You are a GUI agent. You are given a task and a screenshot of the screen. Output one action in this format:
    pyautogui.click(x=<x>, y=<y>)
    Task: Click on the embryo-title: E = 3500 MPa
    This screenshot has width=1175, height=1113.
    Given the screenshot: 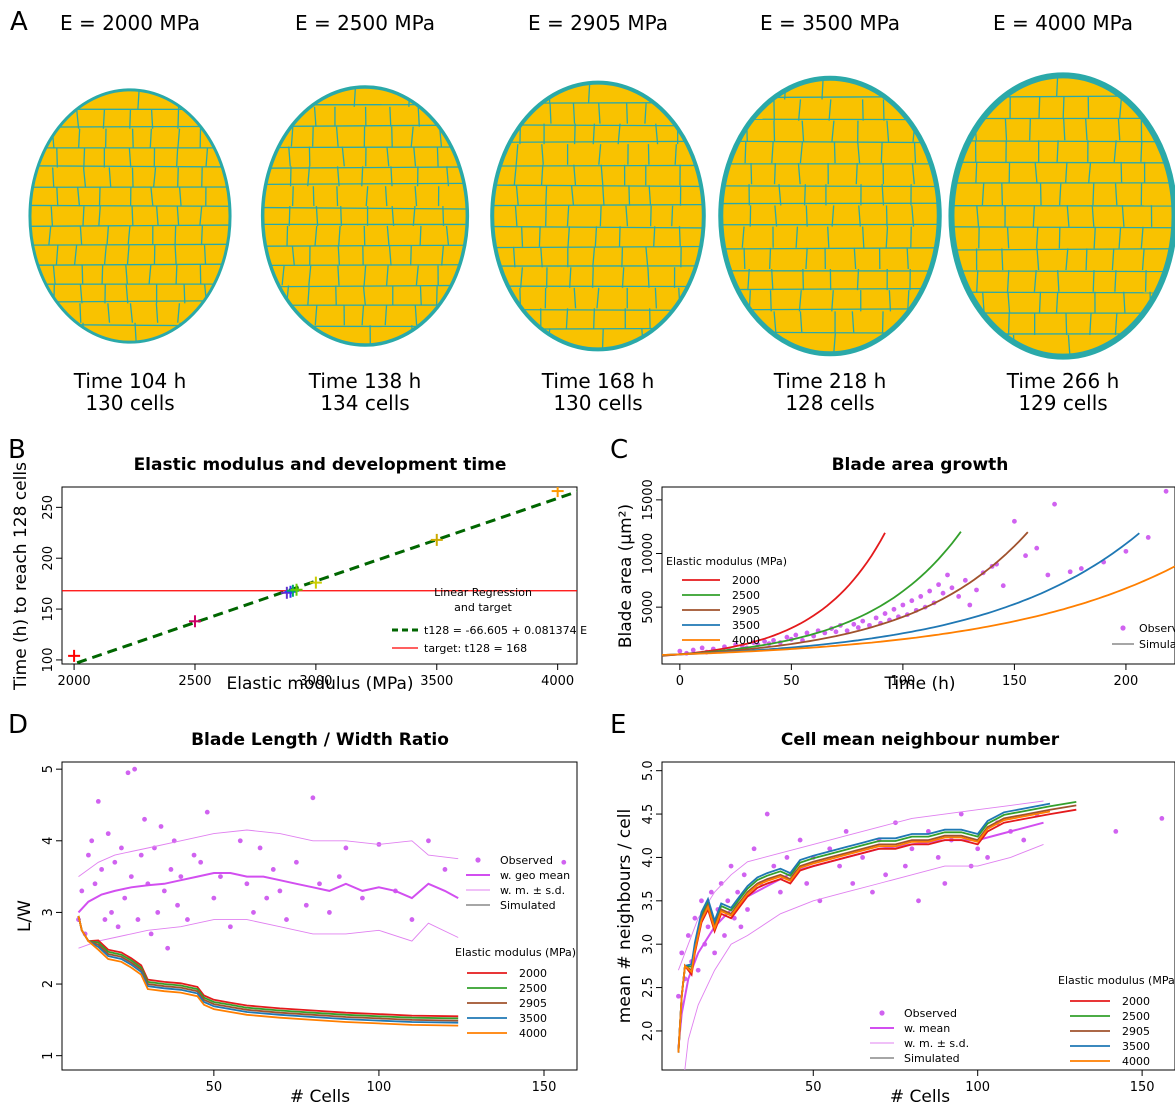 What is the action you would take?
    pyautogui.click(x=830, y=23)
    